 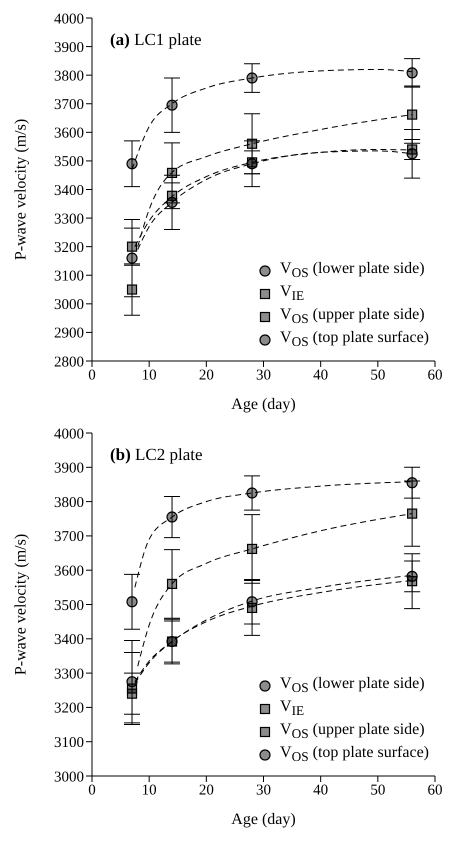 What do you see at coordinates (156, 455) in the screenshot?
I see `text: (b) LC2 plate` at bounding box center [156, 455].